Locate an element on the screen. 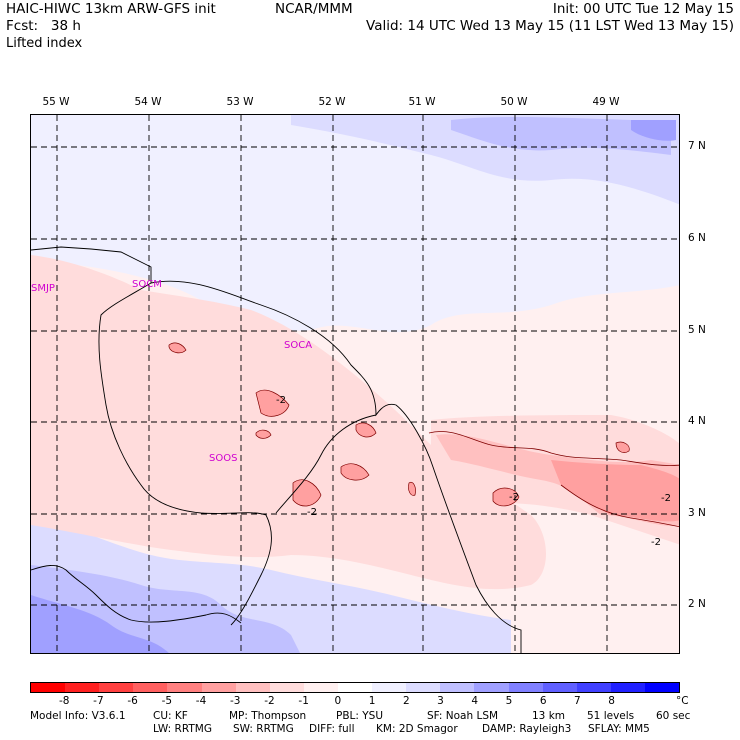  colorbar-tick-label: 0 is located at coordinates (338, 701).